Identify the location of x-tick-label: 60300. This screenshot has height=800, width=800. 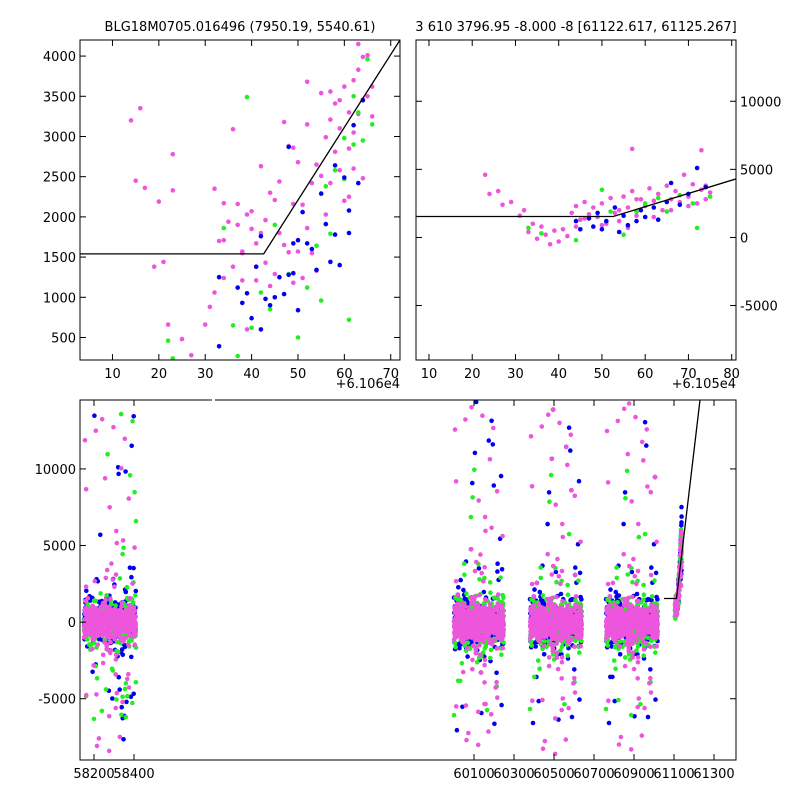
(513, 774).